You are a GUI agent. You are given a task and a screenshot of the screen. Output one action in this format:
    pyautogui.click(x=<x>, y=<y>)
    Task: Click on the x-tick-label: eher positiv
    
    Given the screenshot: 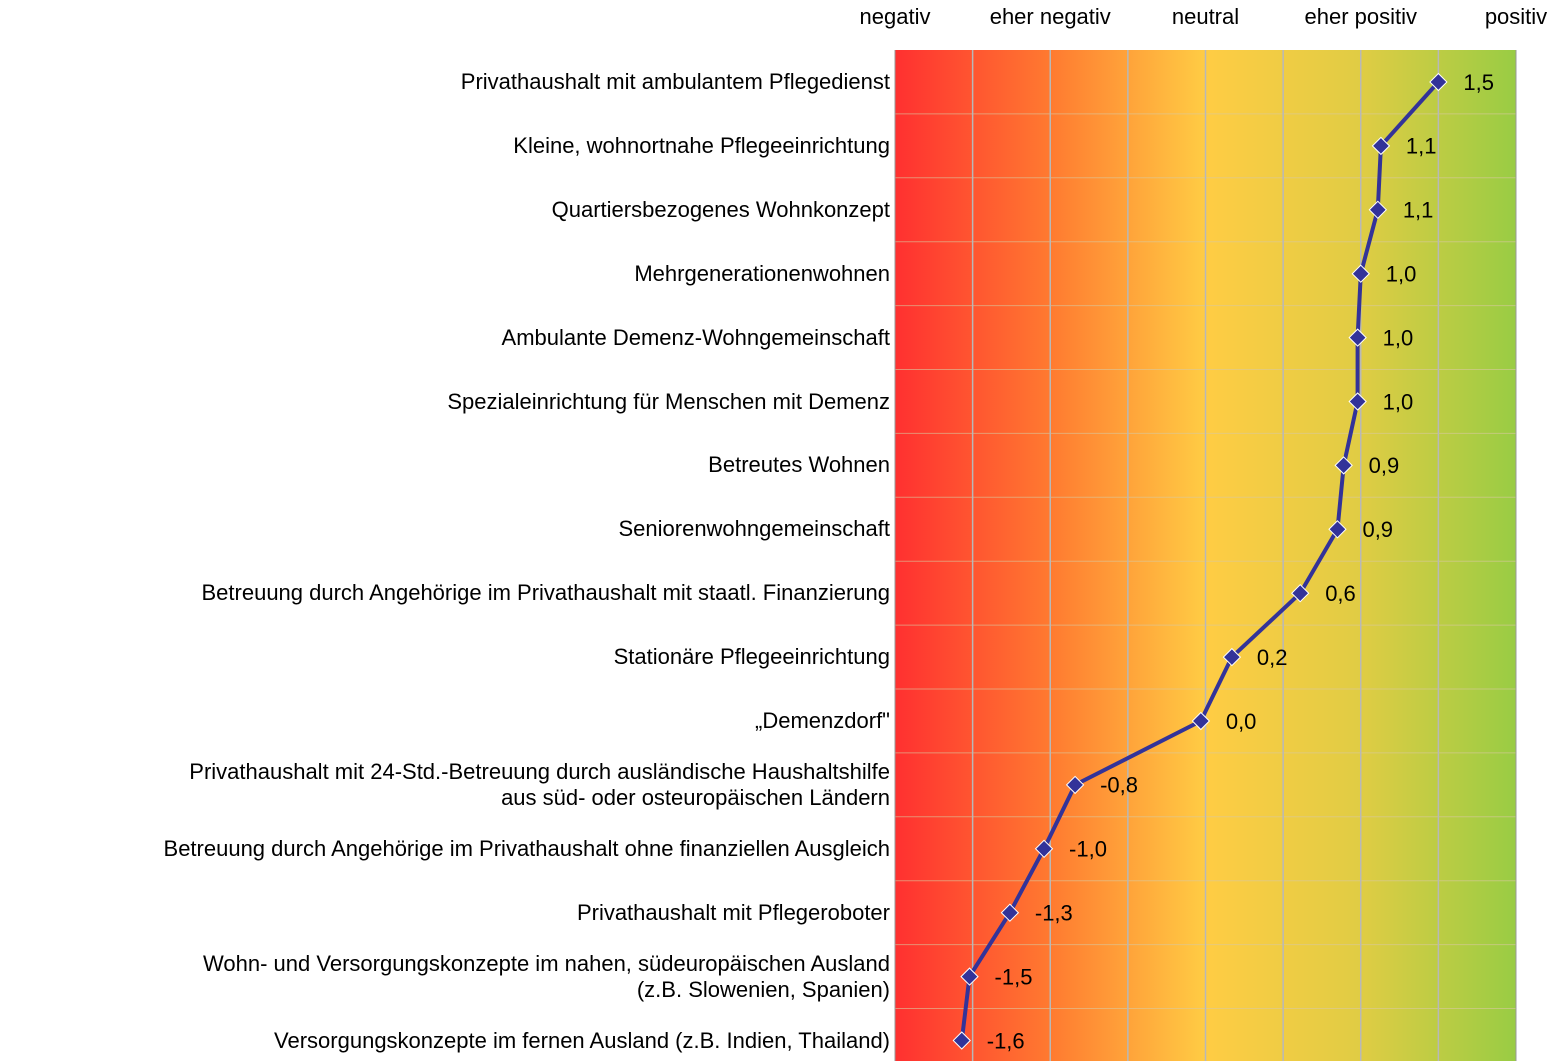 What is the action you would take?
    pyautogui.click(x=1360, y=16)
    